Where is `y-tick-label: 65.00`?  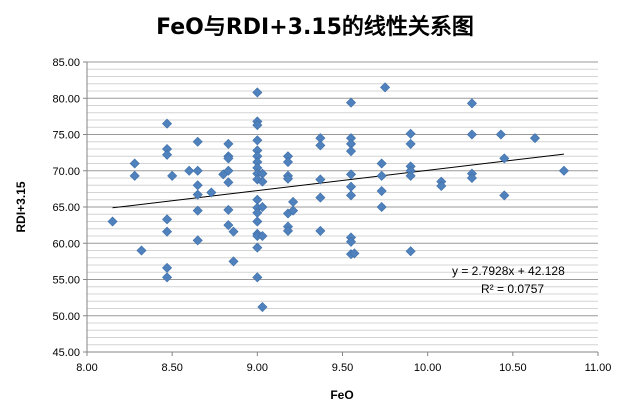
y-tick-label: 65.00 is located at coordinates (66, 208).